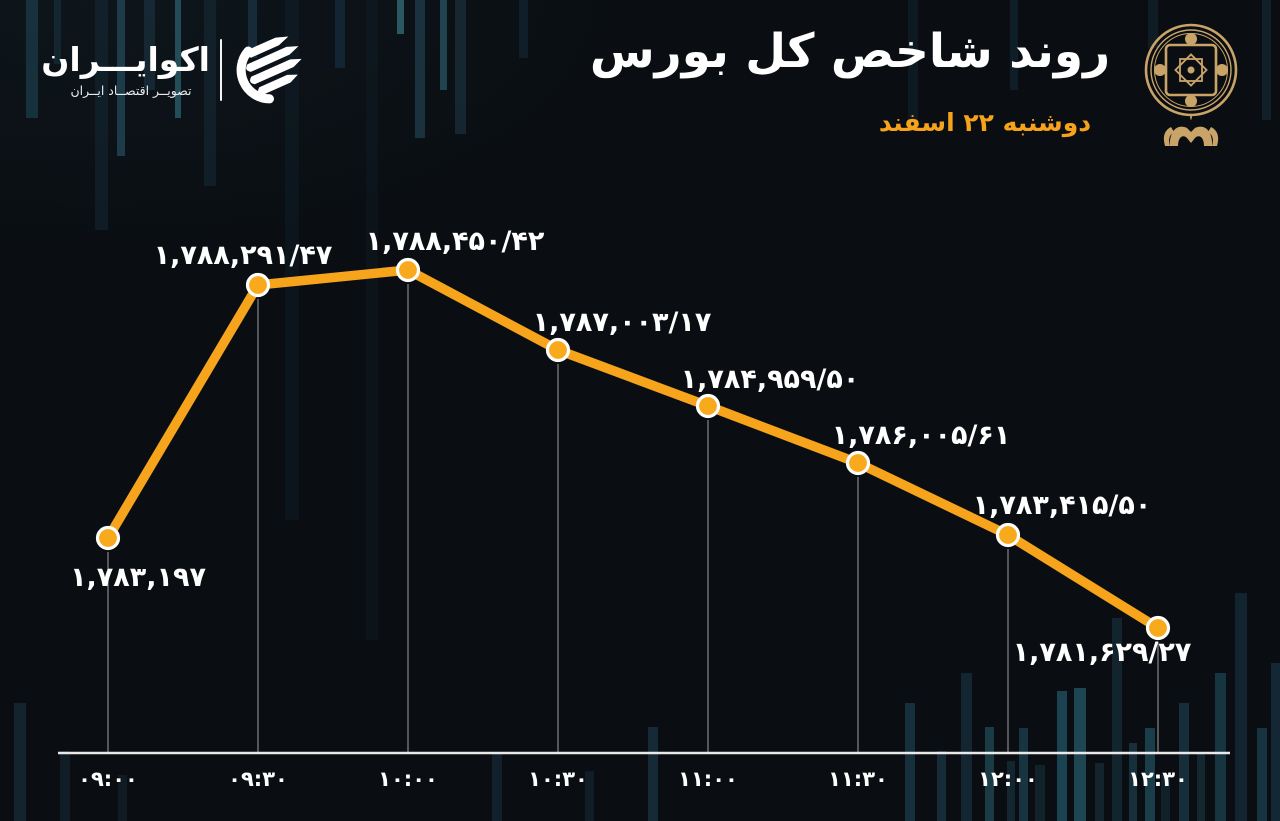  Describe the element at coordinates (1158, 779) in the screenshot. I see `x-axis-label: ۱۲:۳۰` at that location.